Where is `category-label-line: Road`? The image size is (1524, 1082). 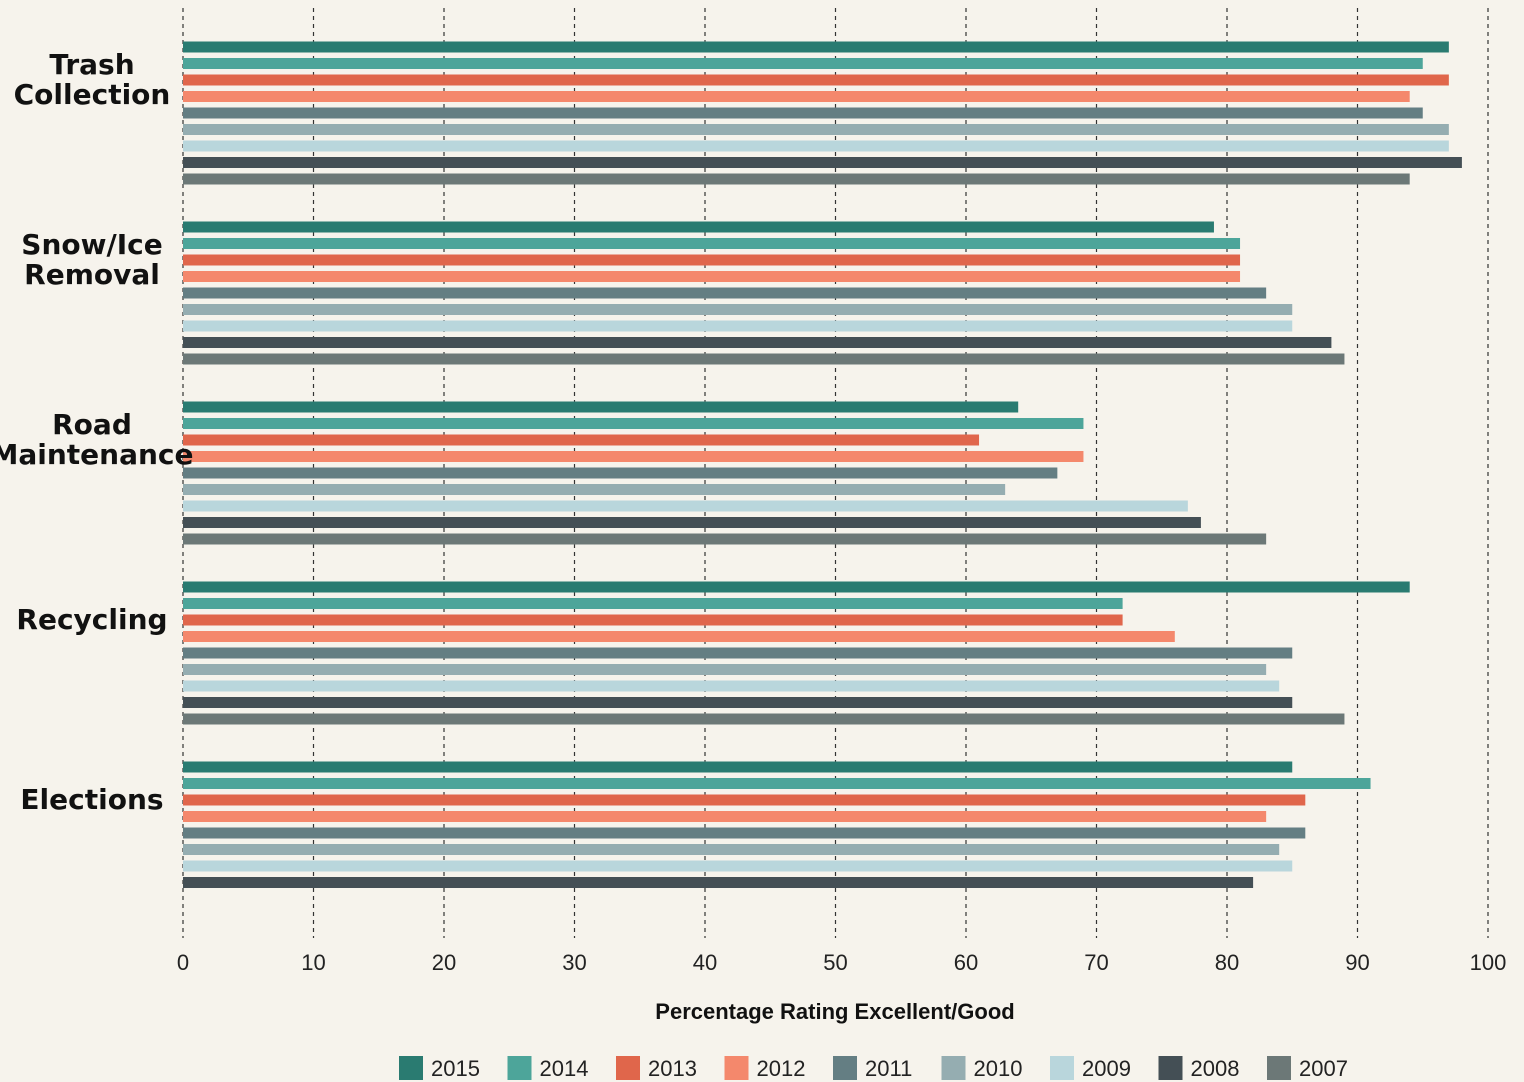
category-label-line: Road is located at coordinates (92, 424).